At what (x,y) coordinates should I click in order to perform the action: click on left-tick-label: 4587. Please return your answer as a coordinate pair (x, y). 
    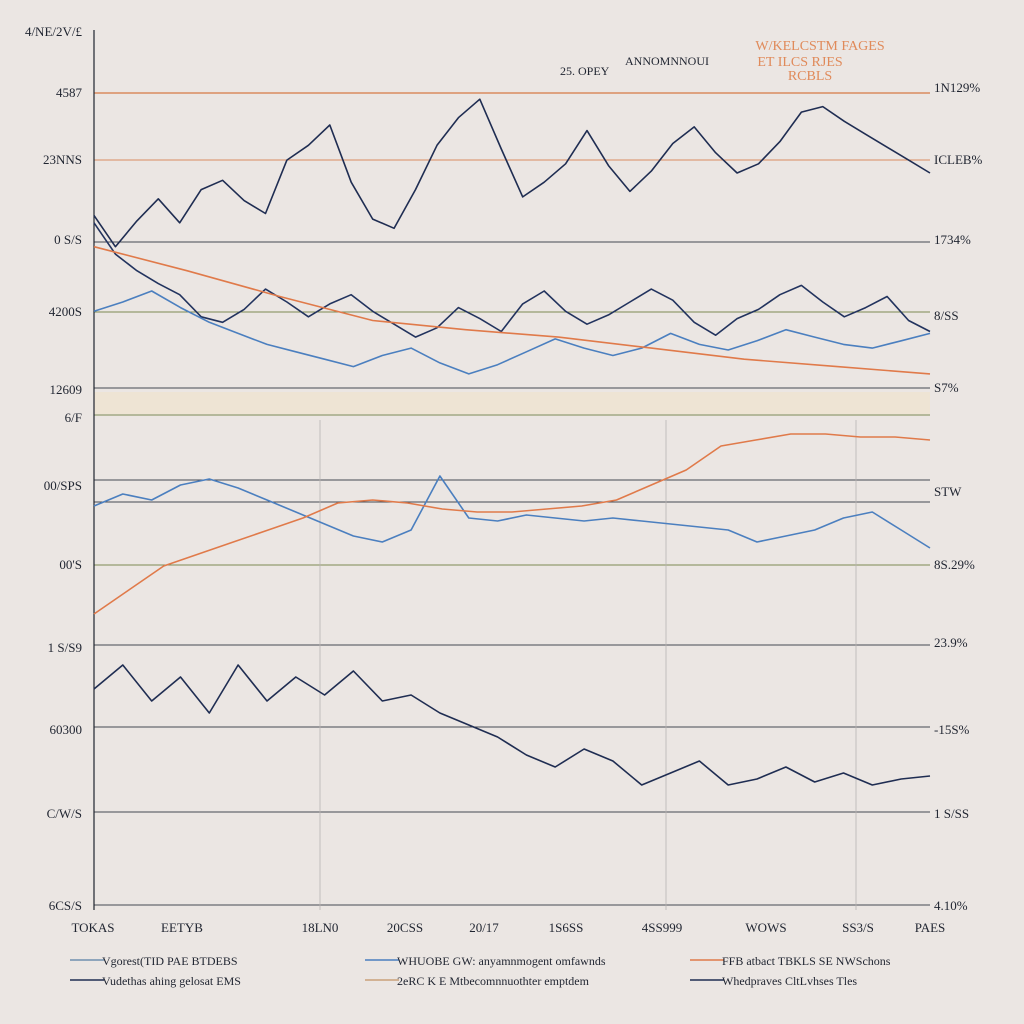
    Looking at the image, I should click on (69, 92).